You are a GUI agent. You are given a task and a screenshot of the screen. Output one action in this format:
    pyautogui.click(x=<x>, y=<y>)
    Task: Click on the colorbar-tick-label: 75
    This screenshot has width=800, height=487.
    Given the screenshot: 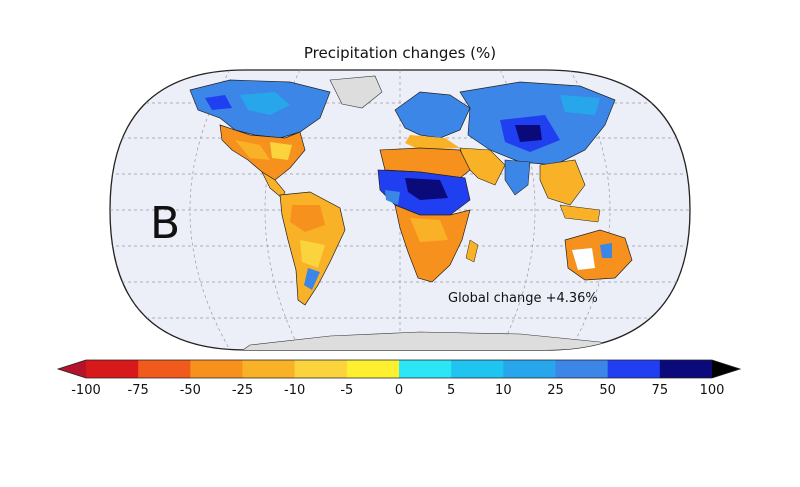 What is the action you would take?
    pyautogui.click(x=660, y=390)
    